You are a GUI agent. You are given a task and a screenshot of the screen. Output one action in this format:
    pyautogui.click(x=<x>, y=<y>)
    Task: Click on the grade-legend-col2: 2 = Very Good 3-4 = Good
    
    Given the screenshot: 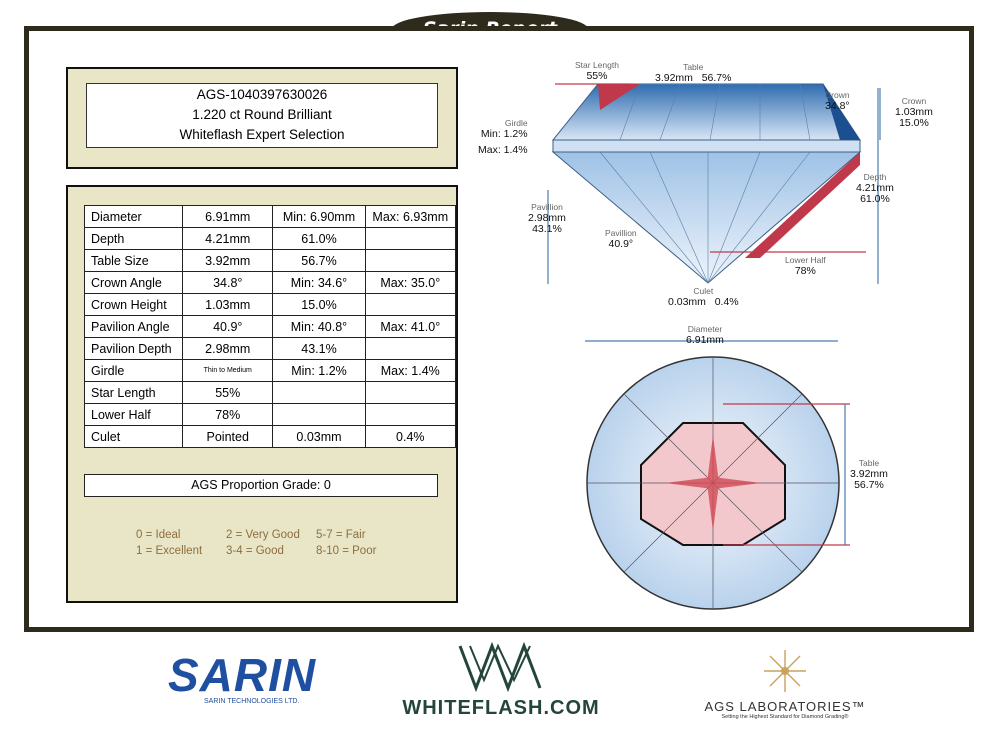 What is the action you would take?
    pyautogui.click(x=263, y=543)
    